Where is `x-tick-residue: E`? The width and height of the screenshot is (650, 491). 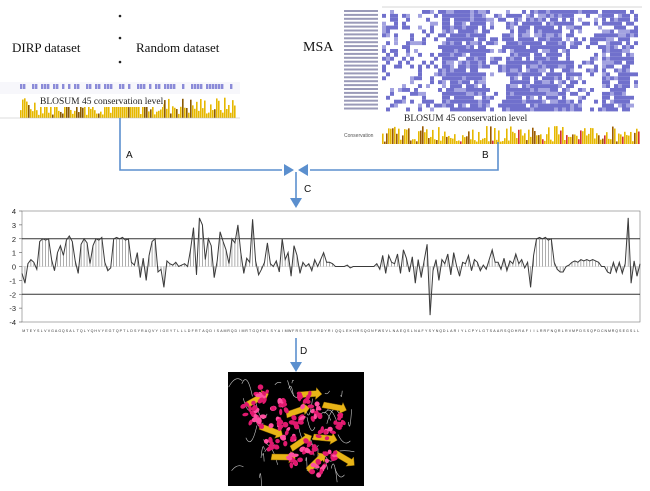 x-tick-residue: E is located at coordinates (167, 331).